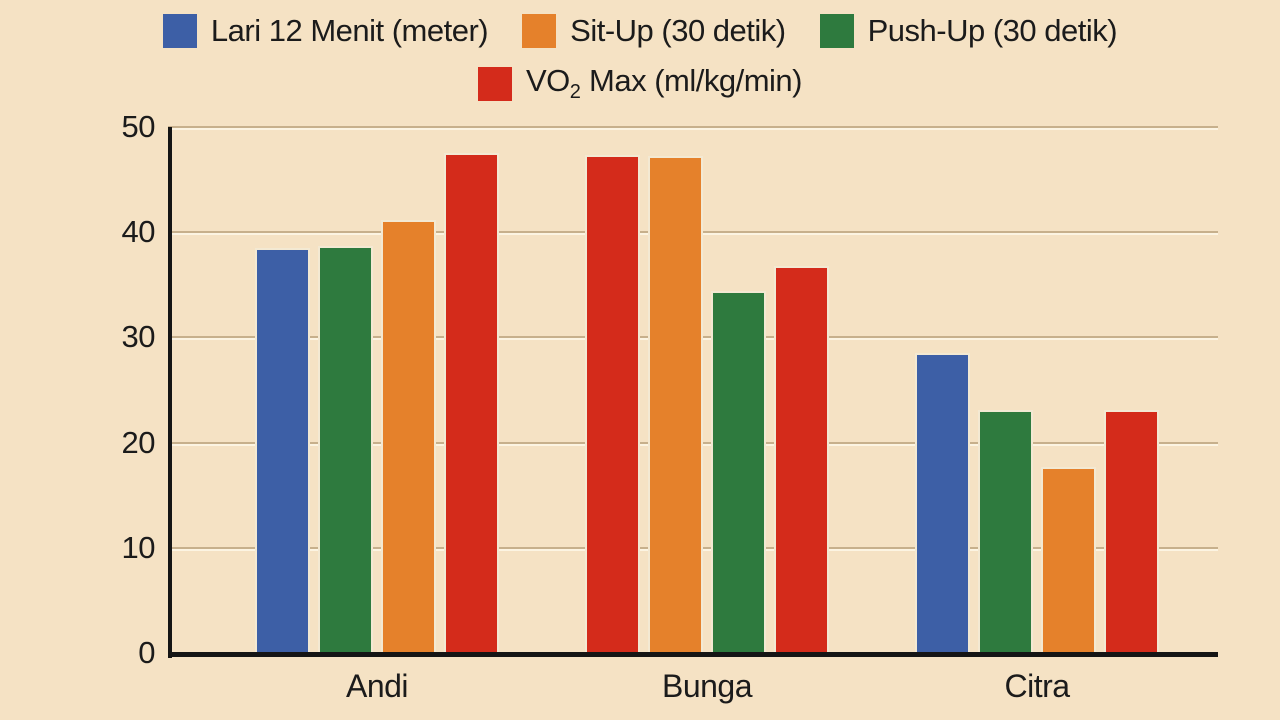 The width and height of the screenshot is (1280, 720). Describe the element at coordinates (693, 654) in the screenshot. I see `x-axis-line` at that location.